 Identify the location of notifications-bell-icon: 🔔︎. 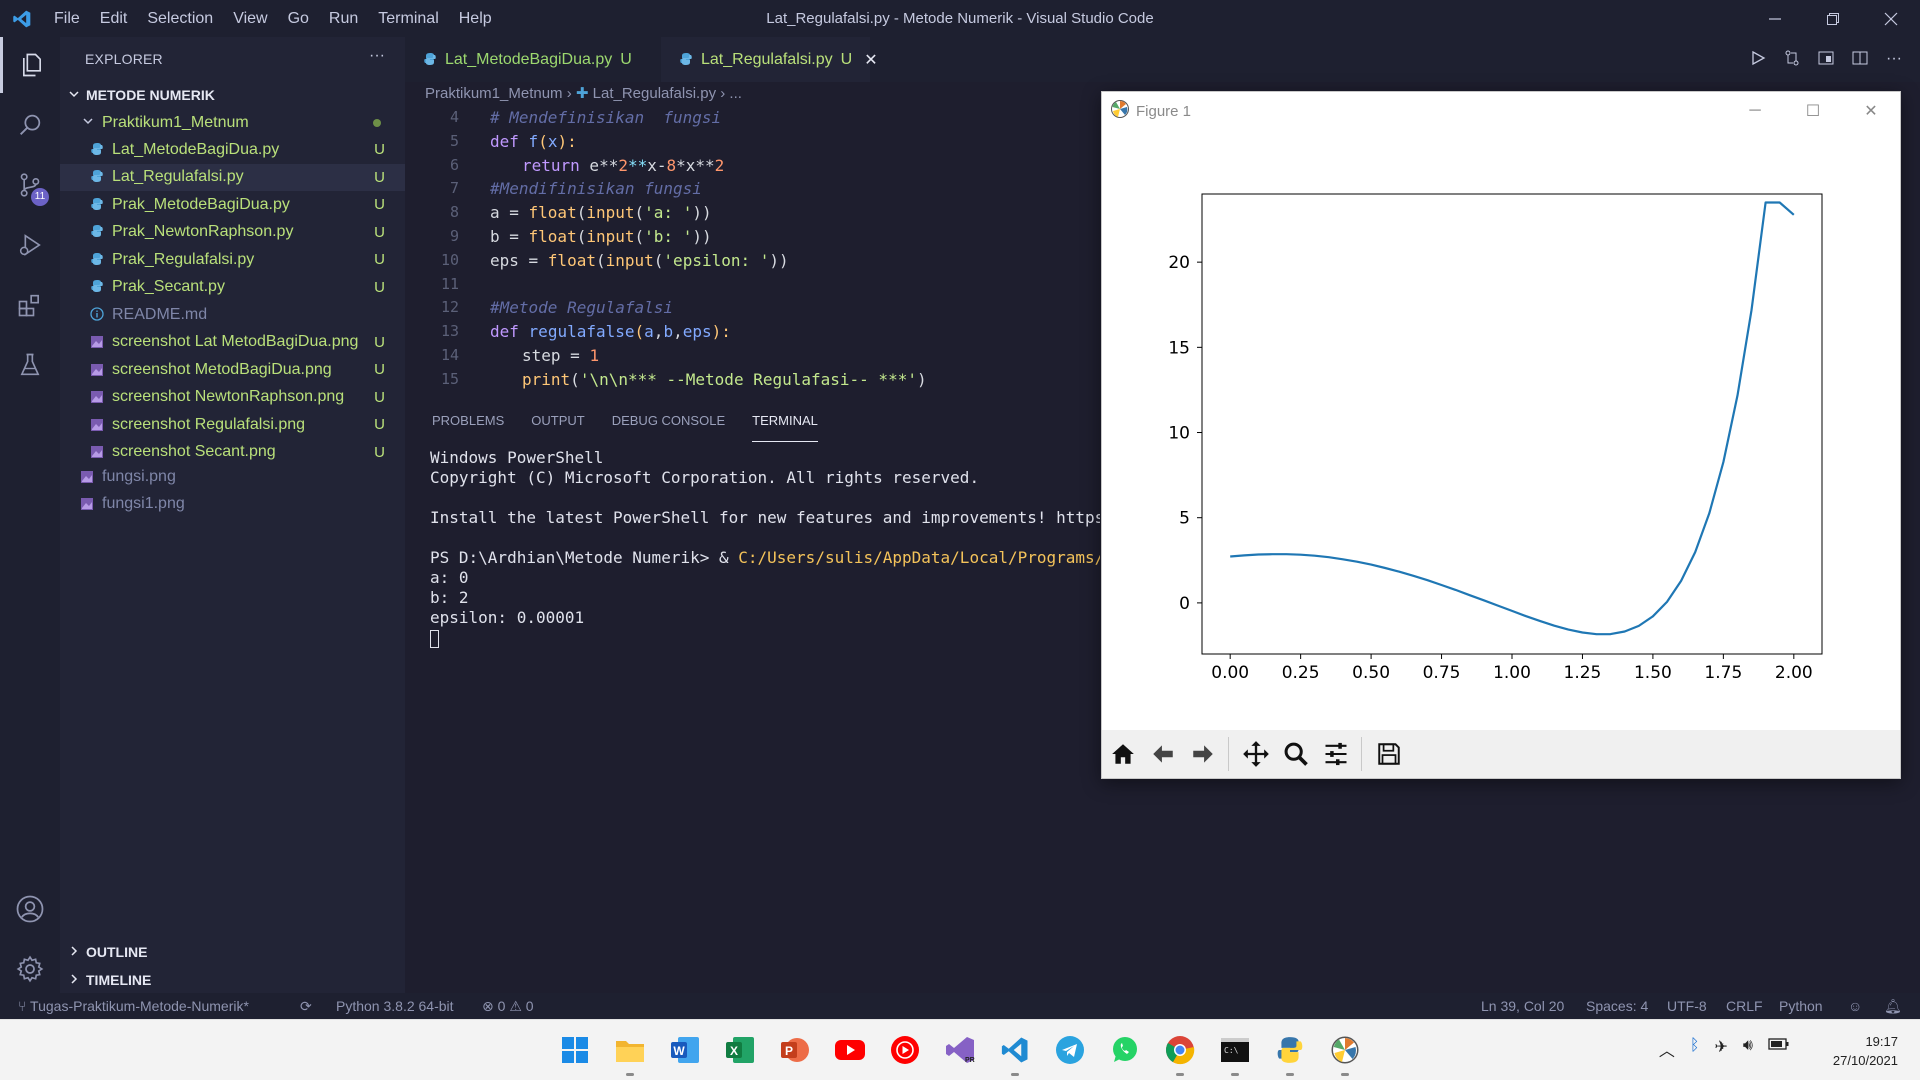
(1893, 1006).